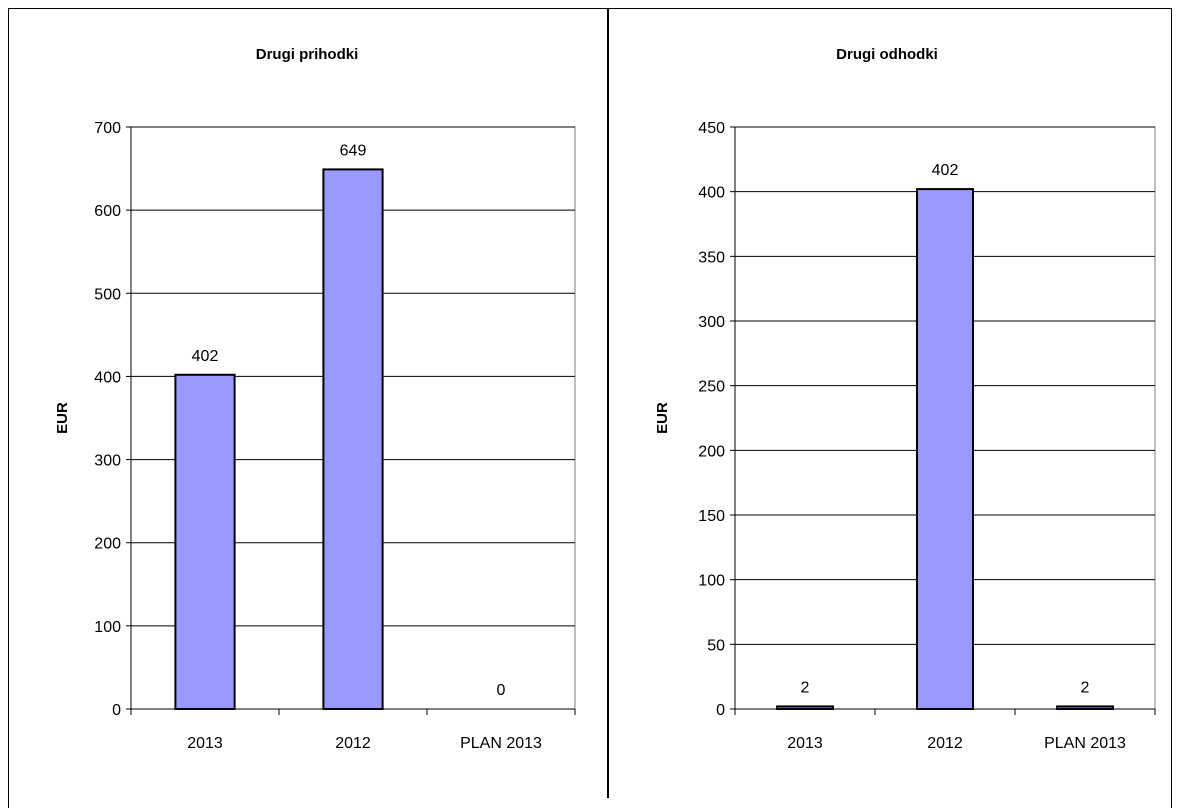  Describe the element at coordinates (353, 150) in the screenshot. I see `data-label: 649` at that location.